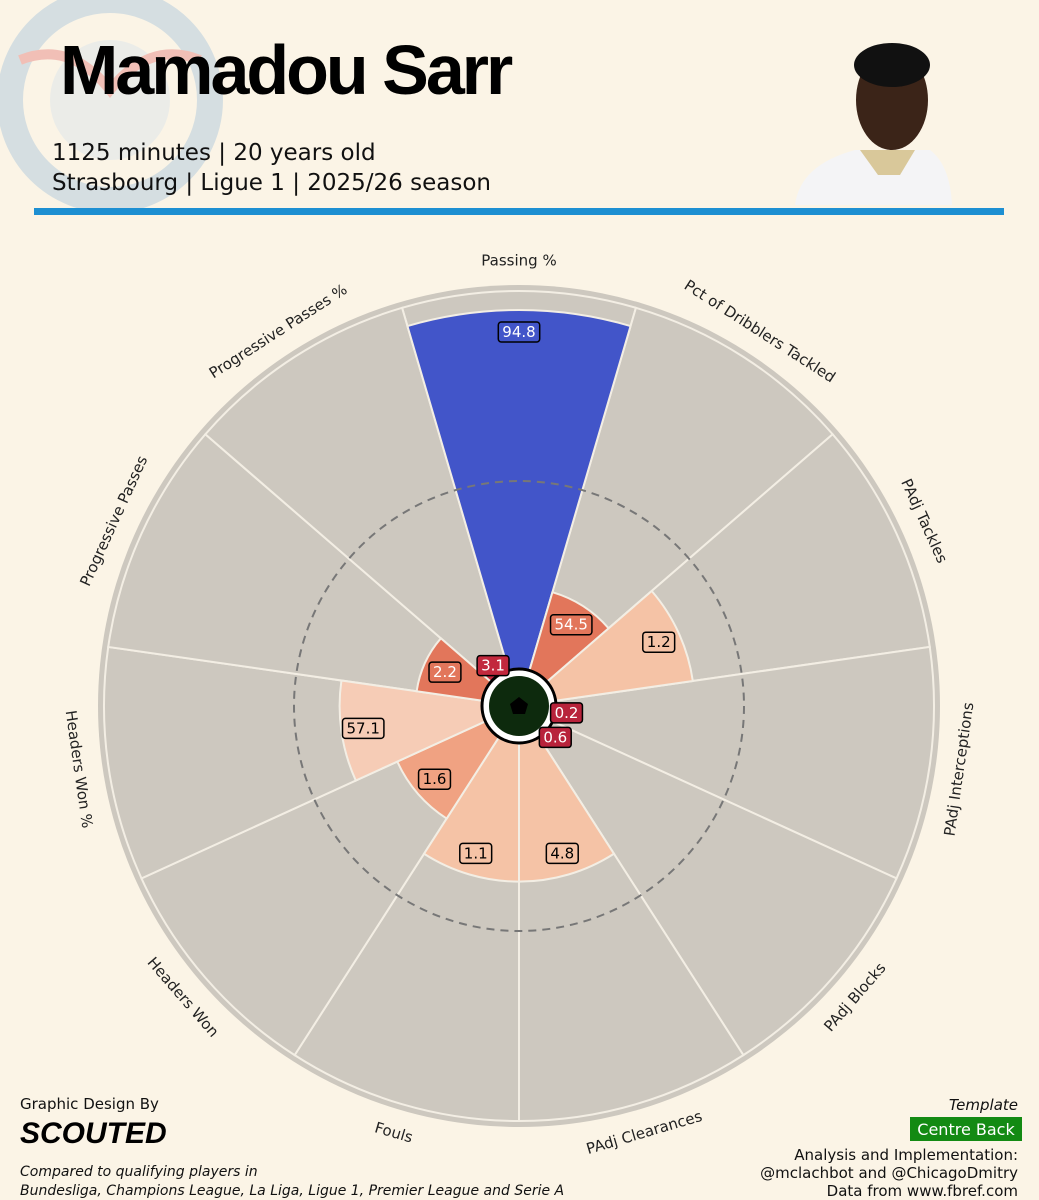  I want to click on club-crest, so click(111, 106).